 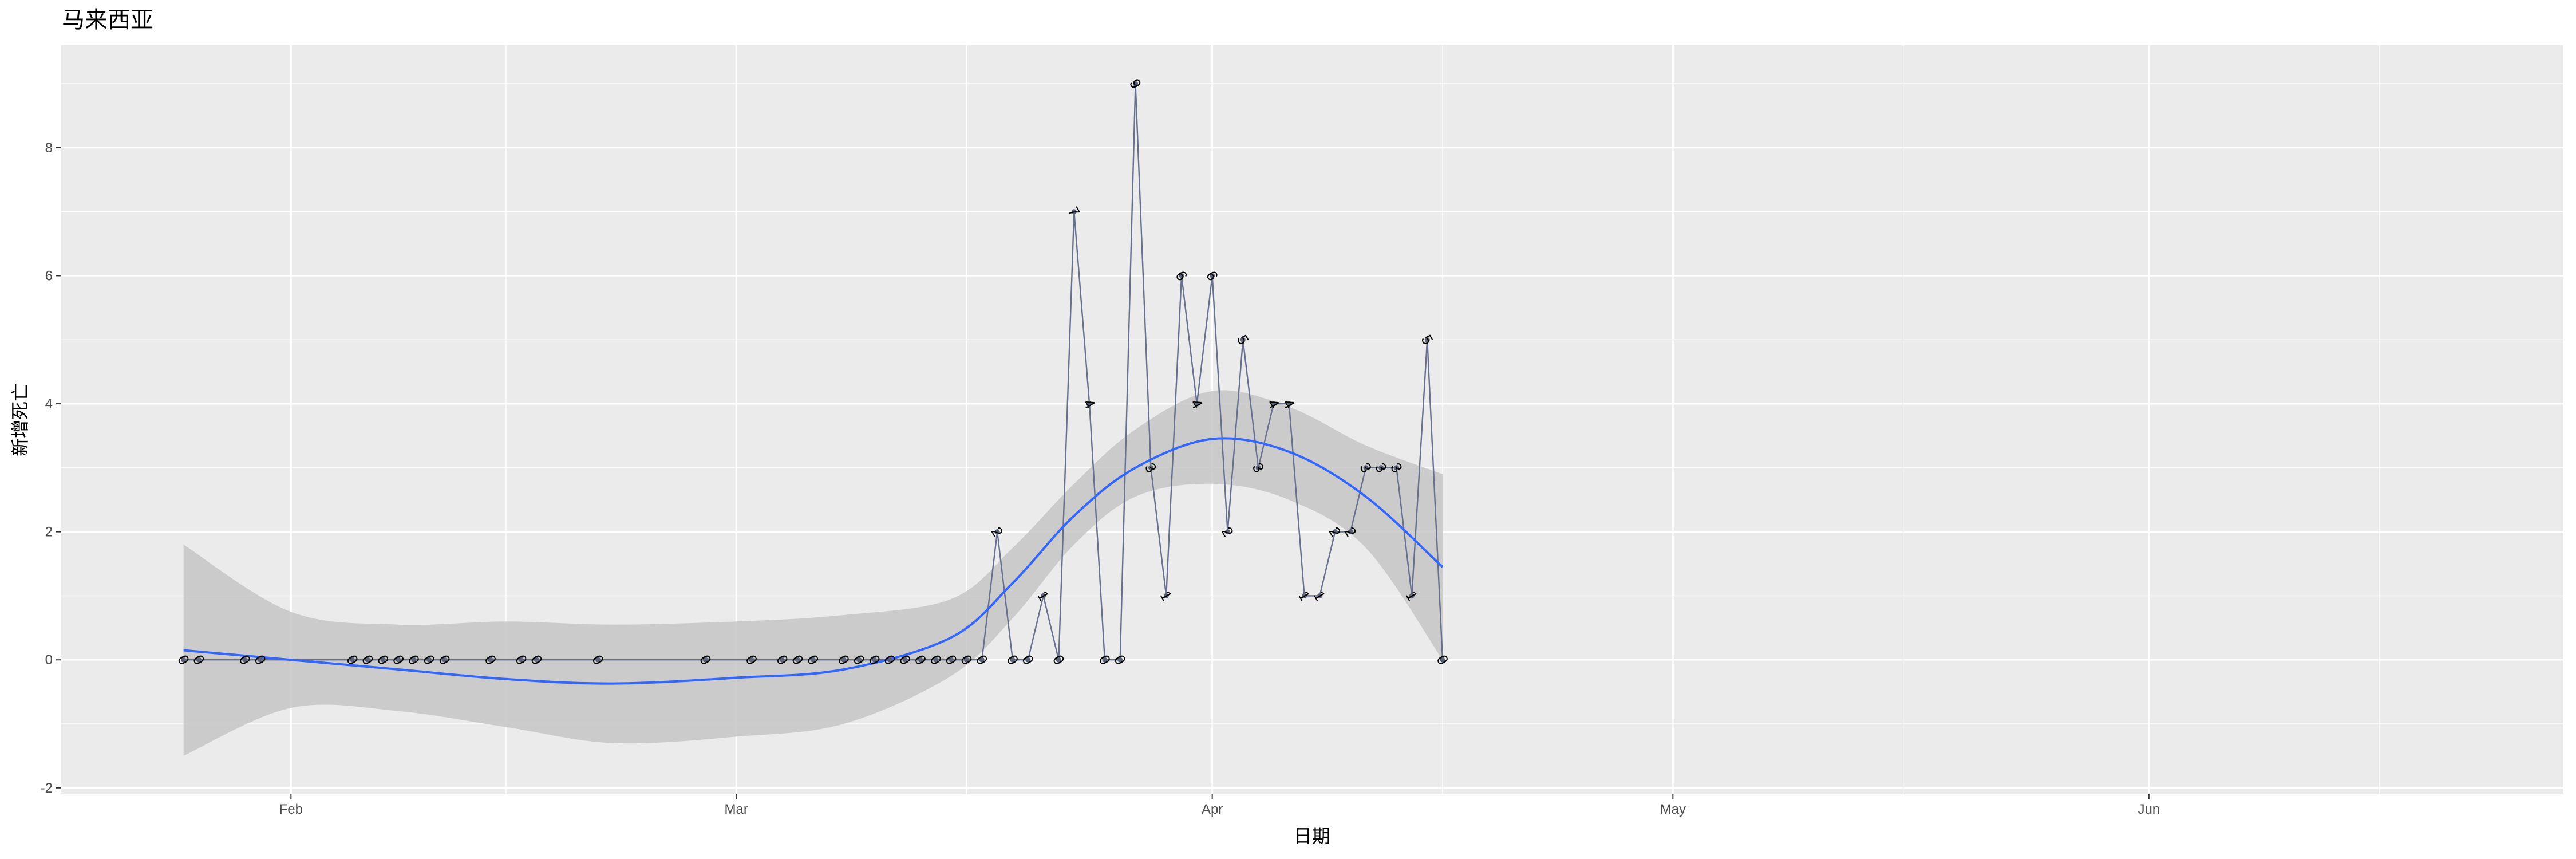 I want to click on x-axis: Feb Mar Apr May Jun, so click(x=1219, y=805).